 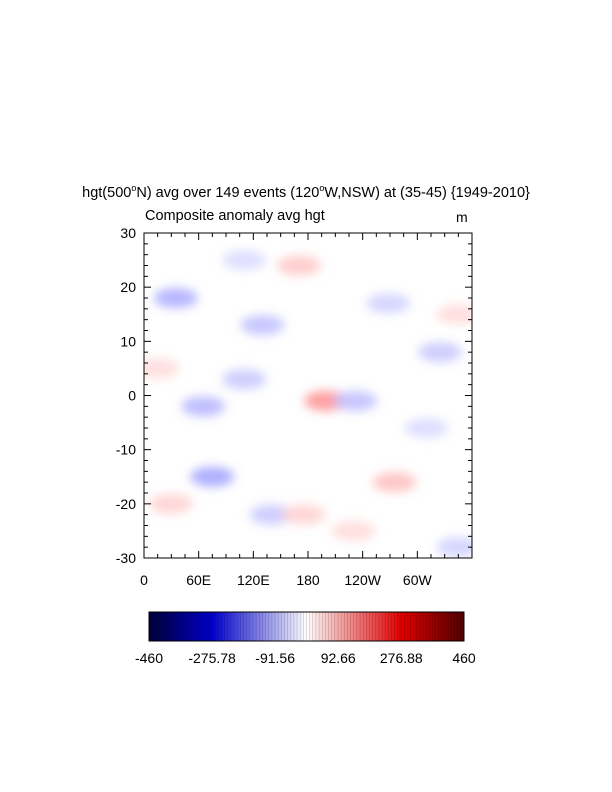 What do you see at coordinates (235, 216) in the screenshot?
I see `chart-subtitle: Composite anomaly avg hgt` at bounding box center [235, 216].